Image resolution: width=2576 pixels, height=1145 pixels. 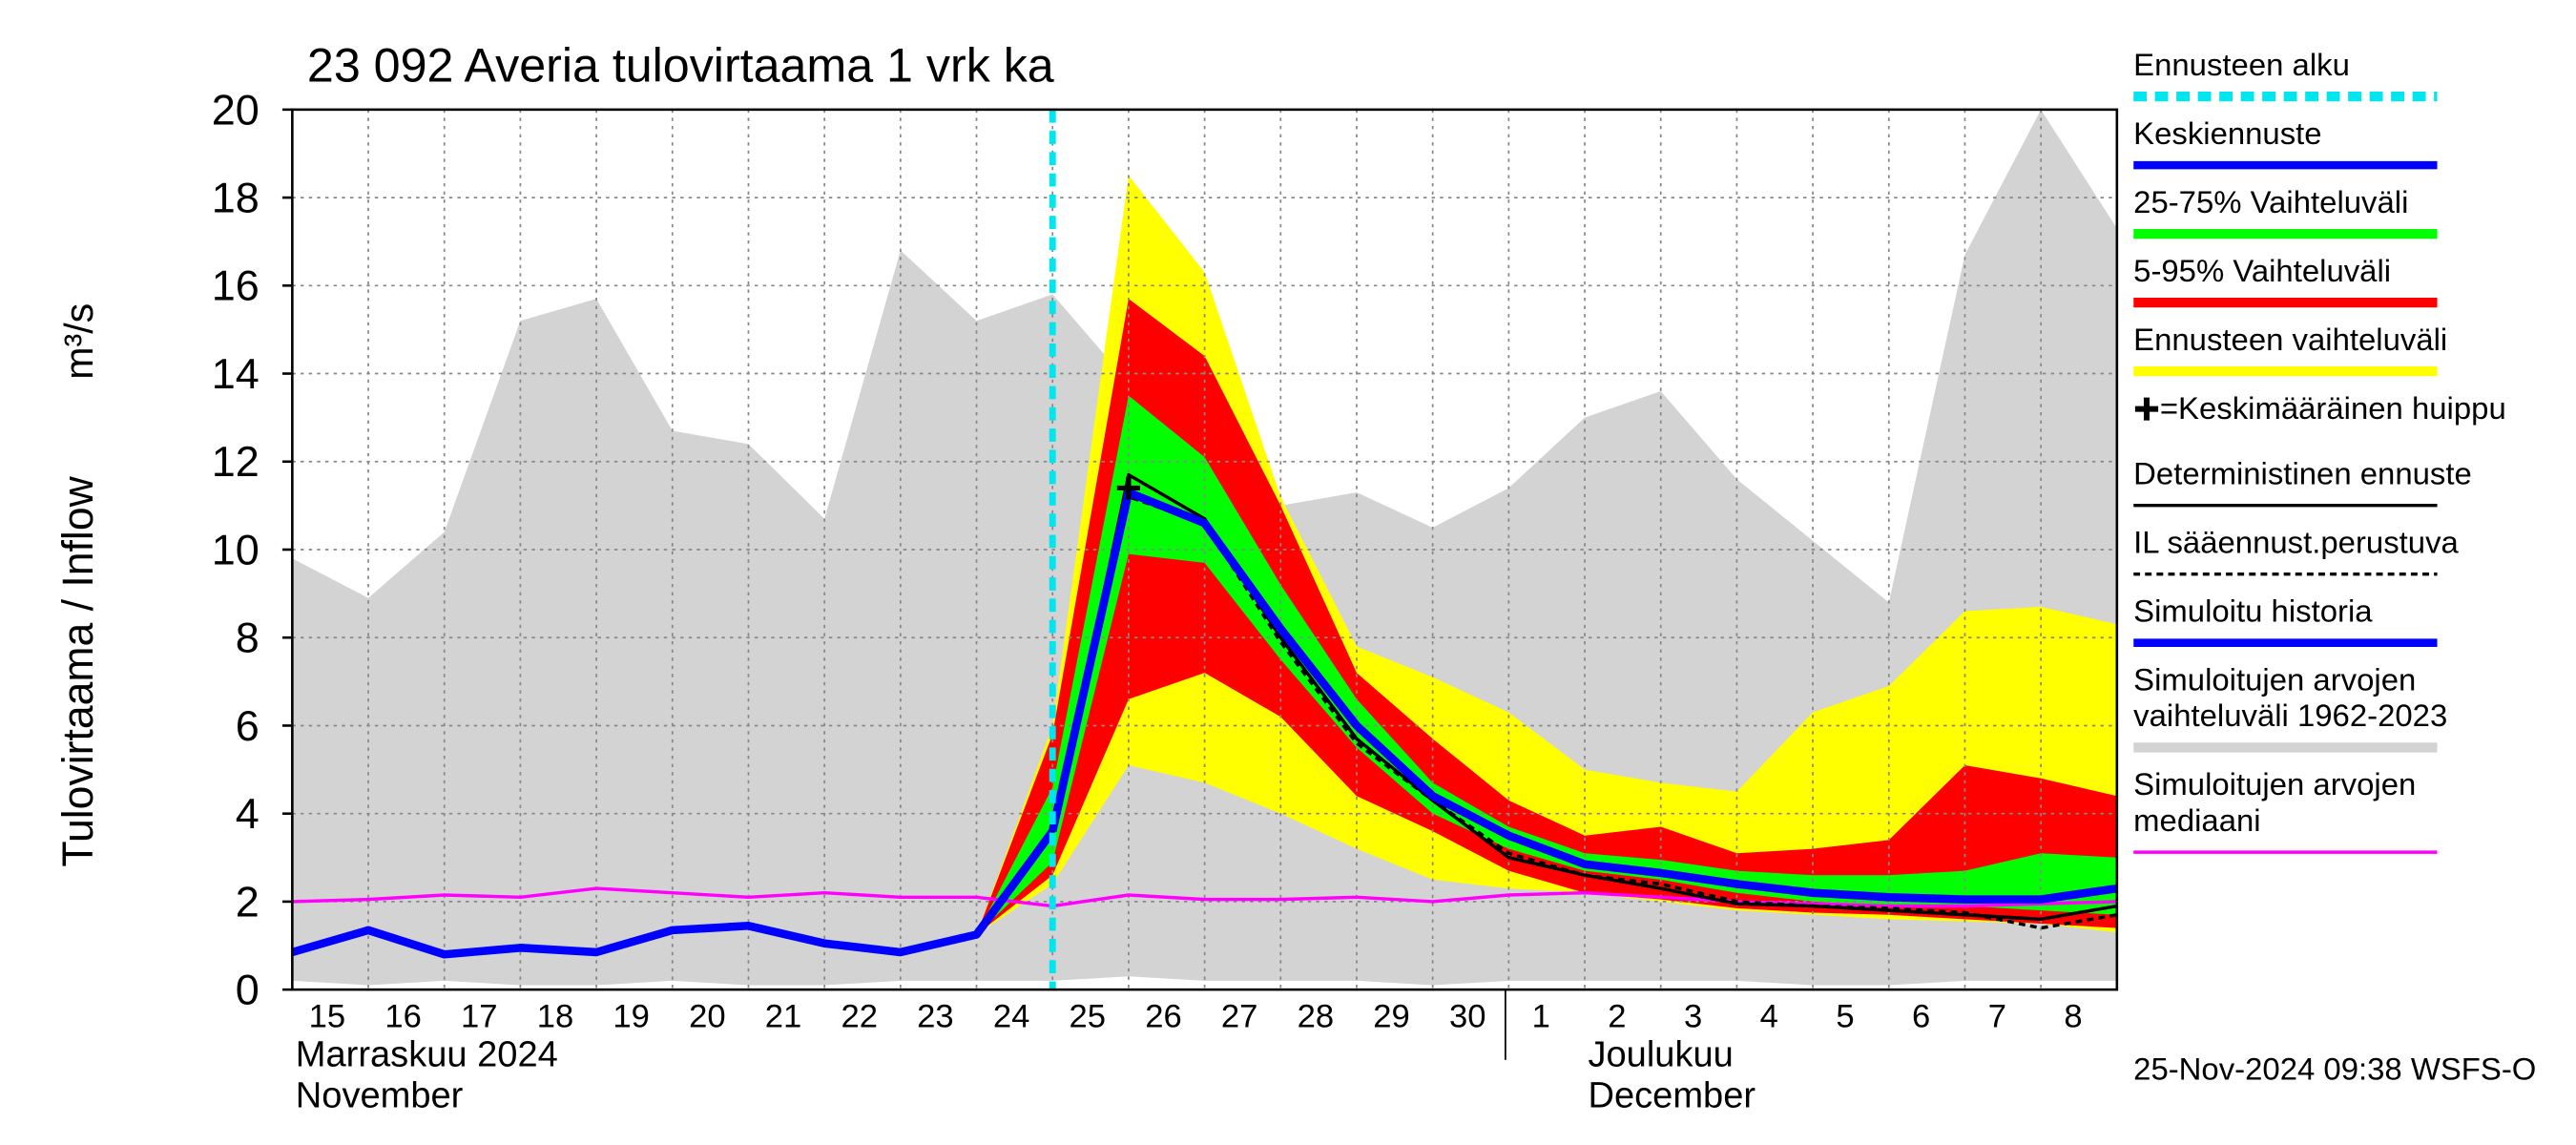 What do you see at coordinates (236, 550) in the screenshot?
I see `y-tick-label: 10` at bounding box center [236, 550].